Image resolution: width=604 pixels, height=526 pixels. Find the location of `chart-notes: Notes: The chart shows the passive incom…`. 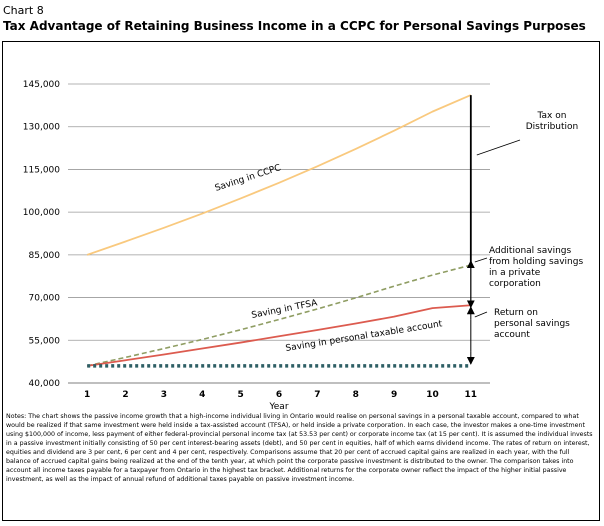

chart-notes: Notes: The chart shows the passive incom… is located at coordinates (299, 448).